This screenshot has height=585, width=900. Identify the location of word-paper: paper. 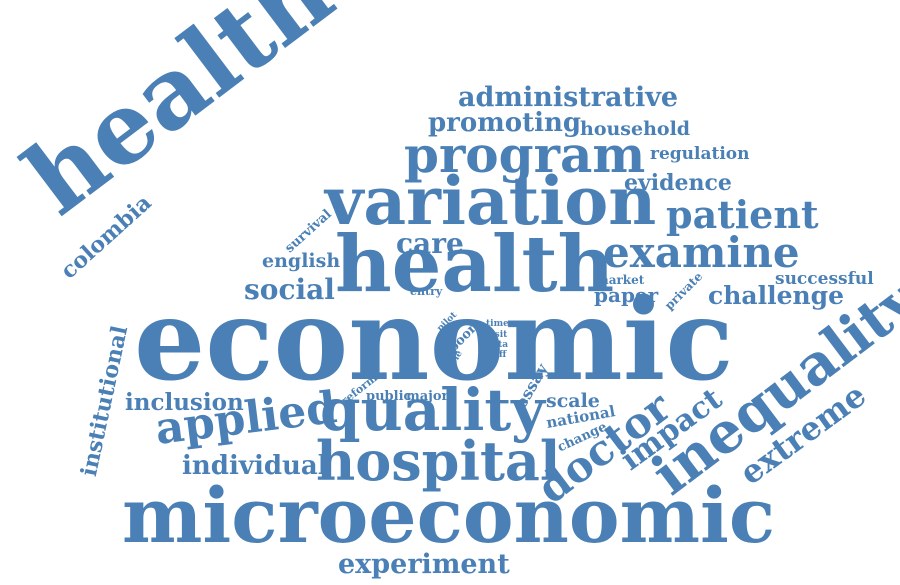
(626, 295).